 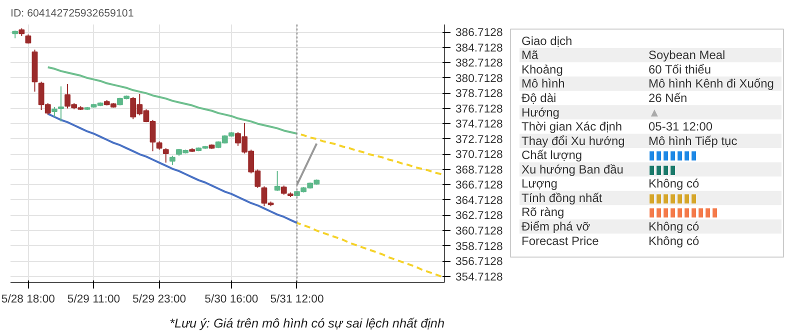 What do you see at coordinates (479, 277) in the screenshot?
I see `y-tick-label: 354.7128` at bounding box center [479, 277].